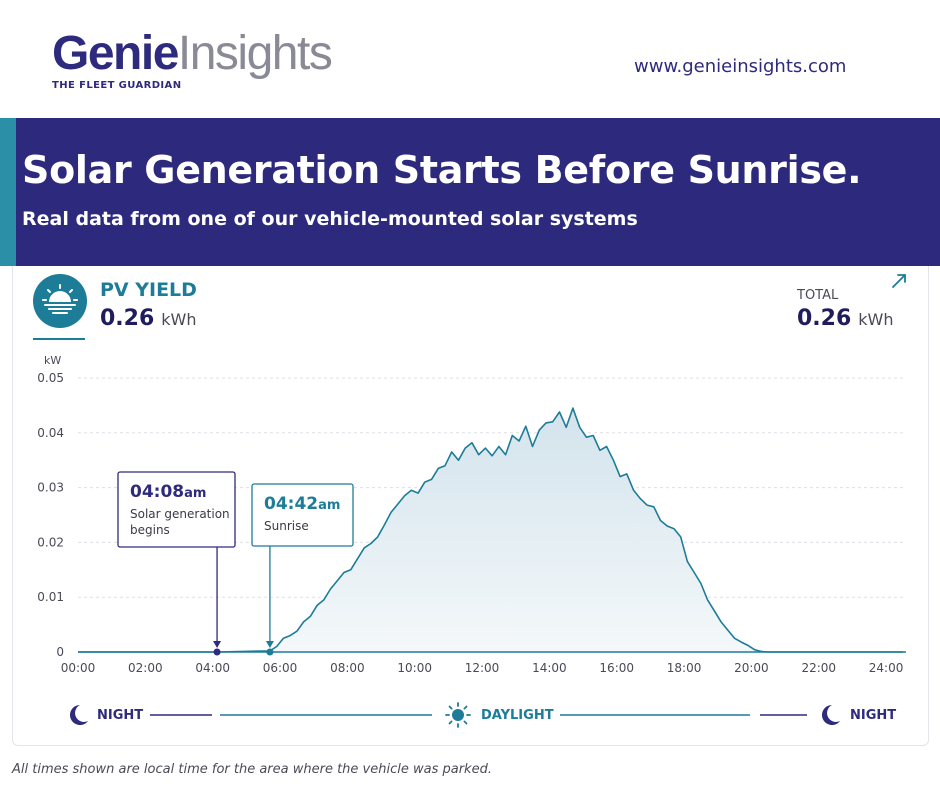 This screenshot has width=940, height=788. What do you see at coordinates (145, 668) in the screenshot?
I see `x-tick-label: 02:00` at bounding box center [145, 668].